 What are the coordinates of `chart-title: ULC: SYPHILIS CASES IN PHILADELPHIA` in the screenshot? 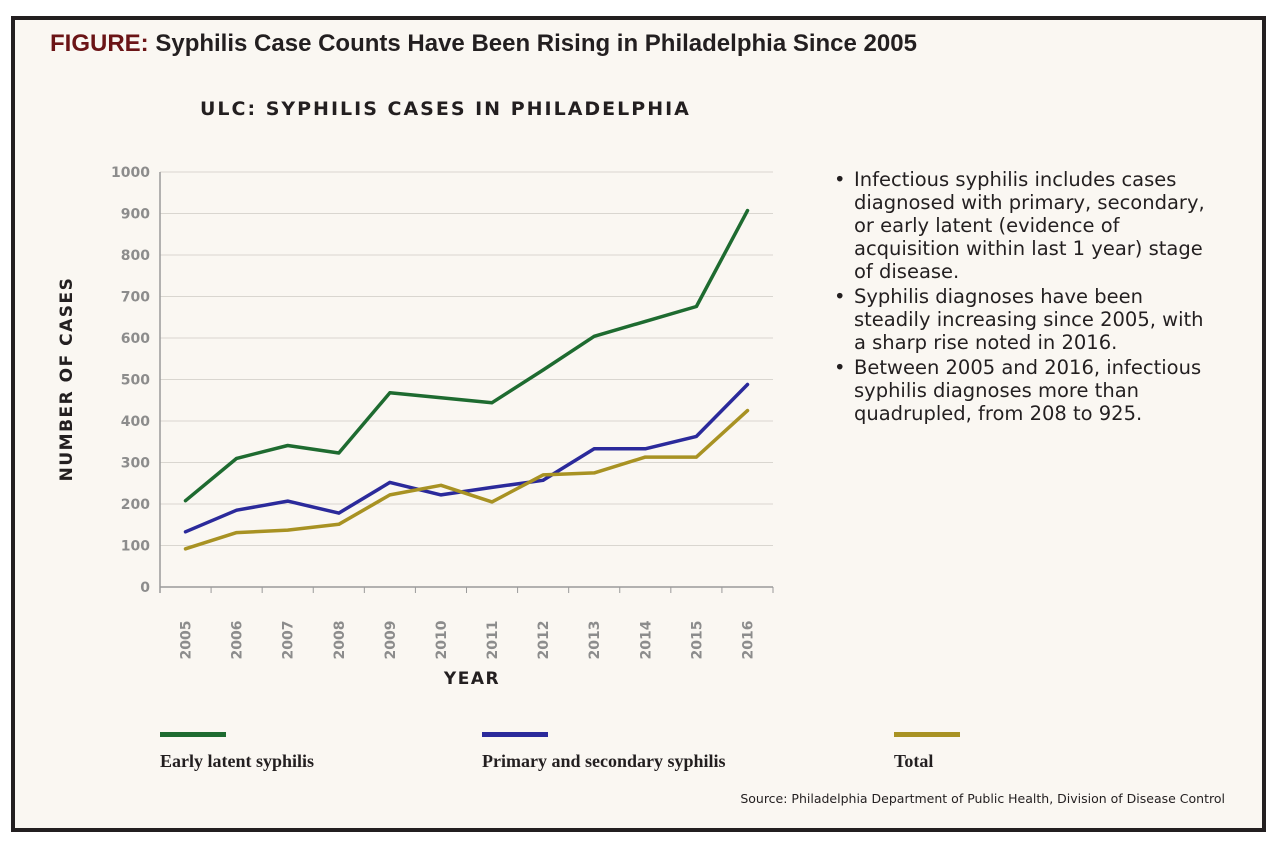 It's located at (445, 109).